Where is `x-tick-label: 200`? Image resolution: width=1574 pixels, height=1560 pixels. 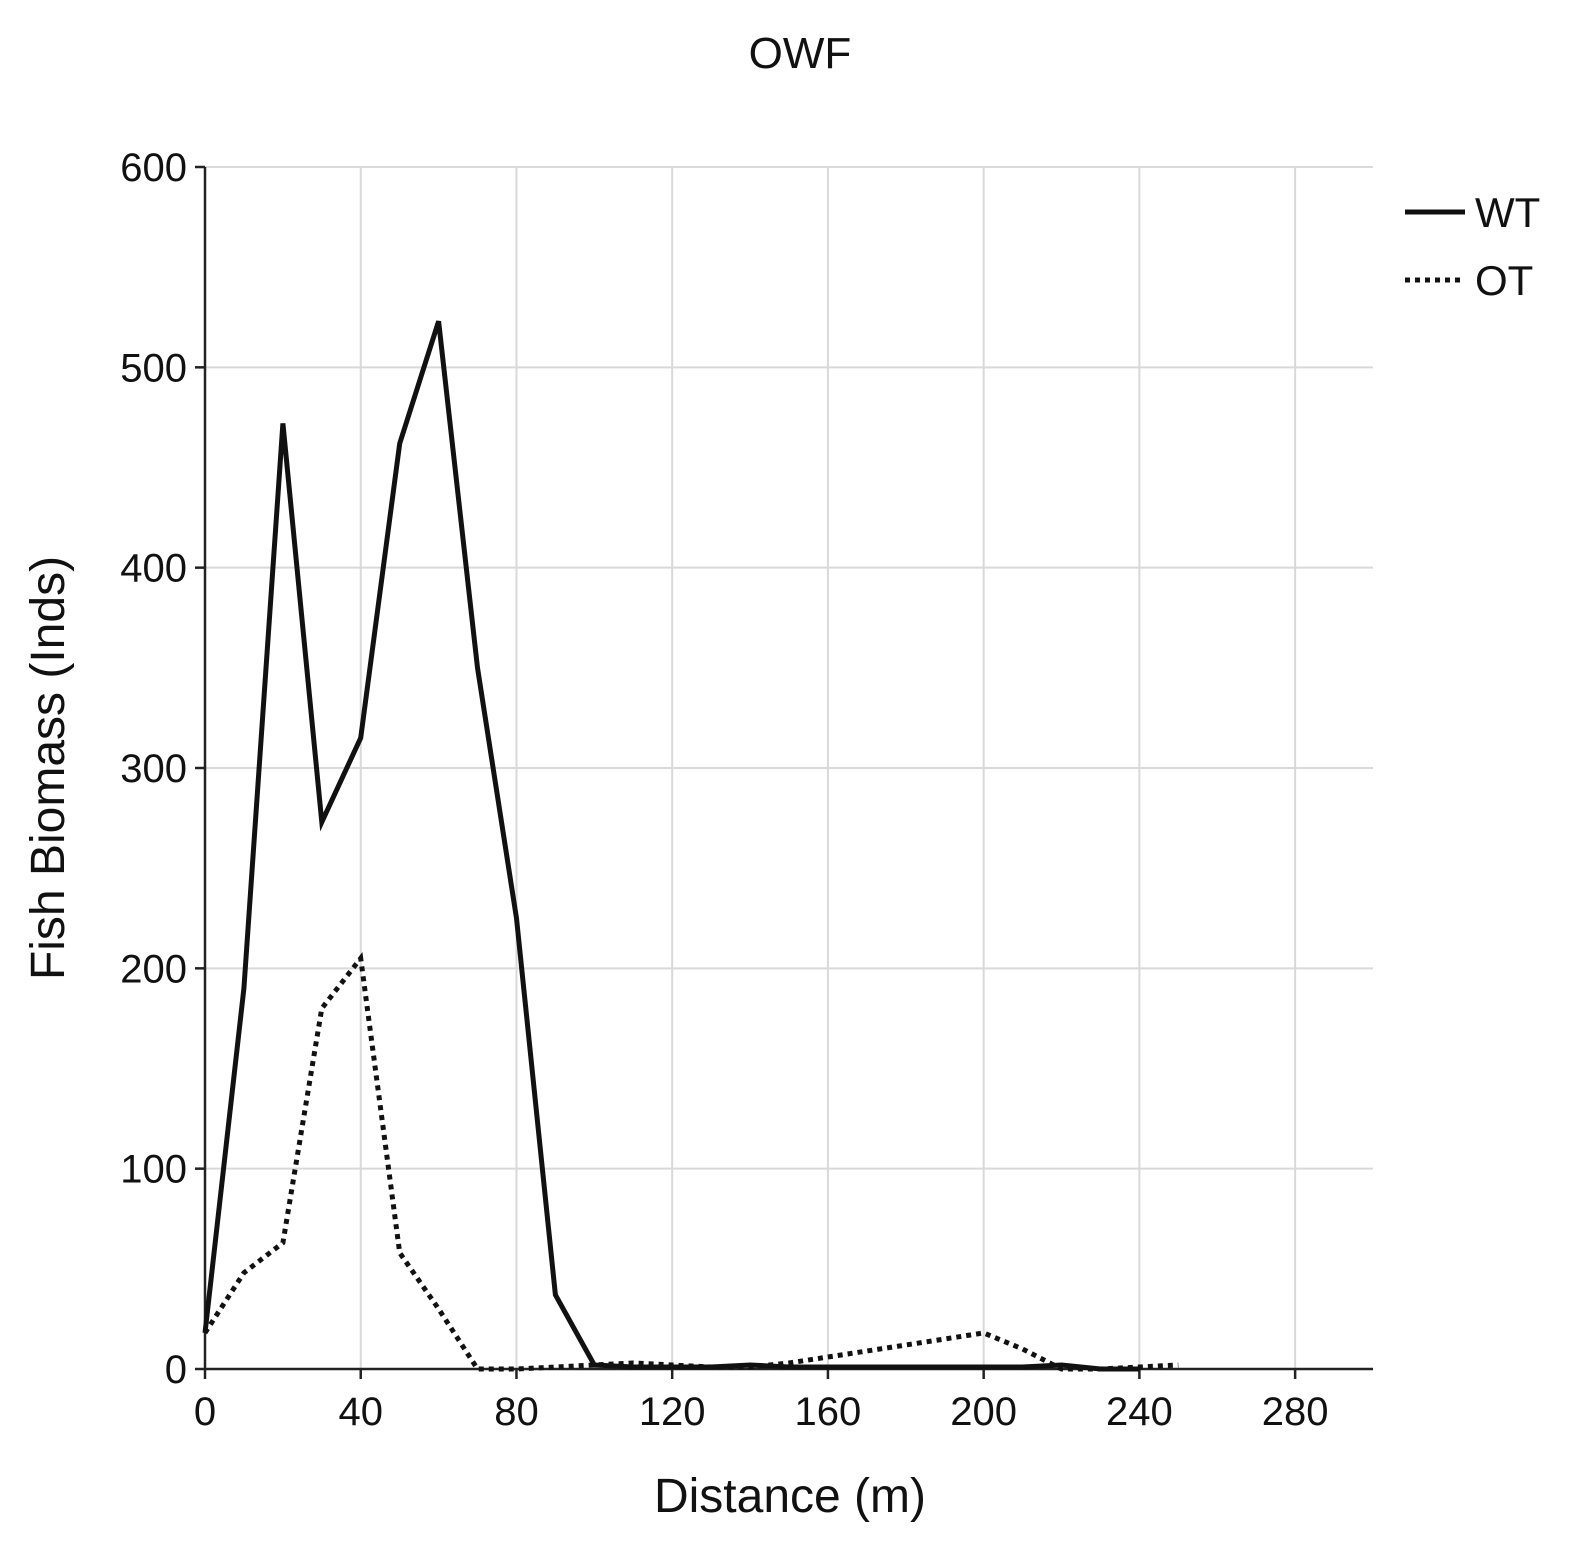
x-tick-label: 200 is located at coordinates (983, 1412).